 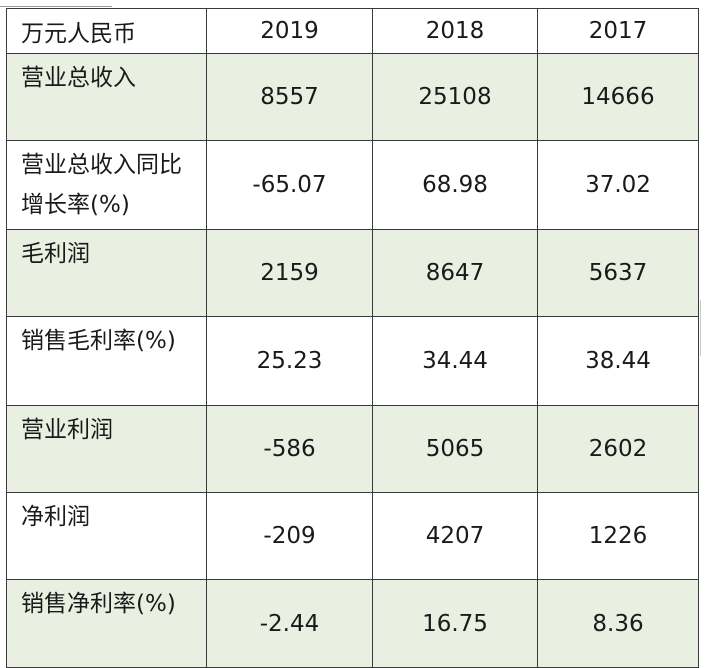 I want to click on cropped-edge-line, so click(x=56, y=3).